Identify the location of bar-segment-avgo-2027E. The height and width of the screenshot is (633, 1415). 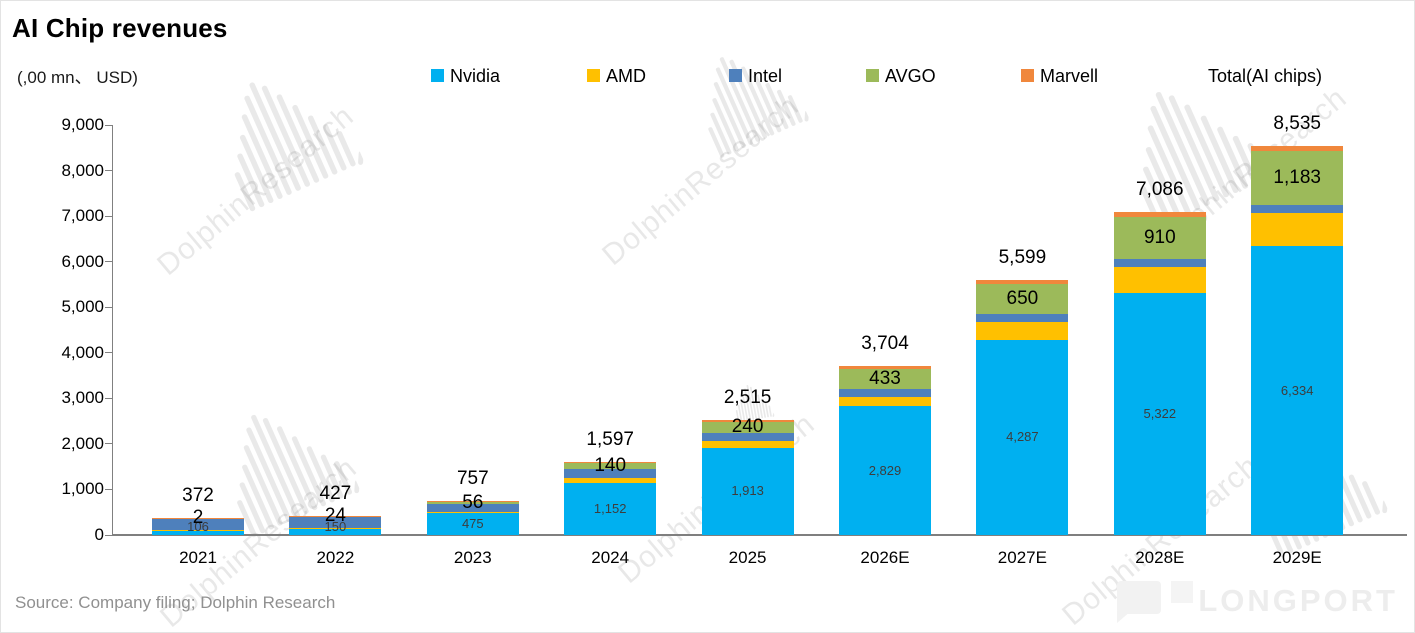
(1022, 299).